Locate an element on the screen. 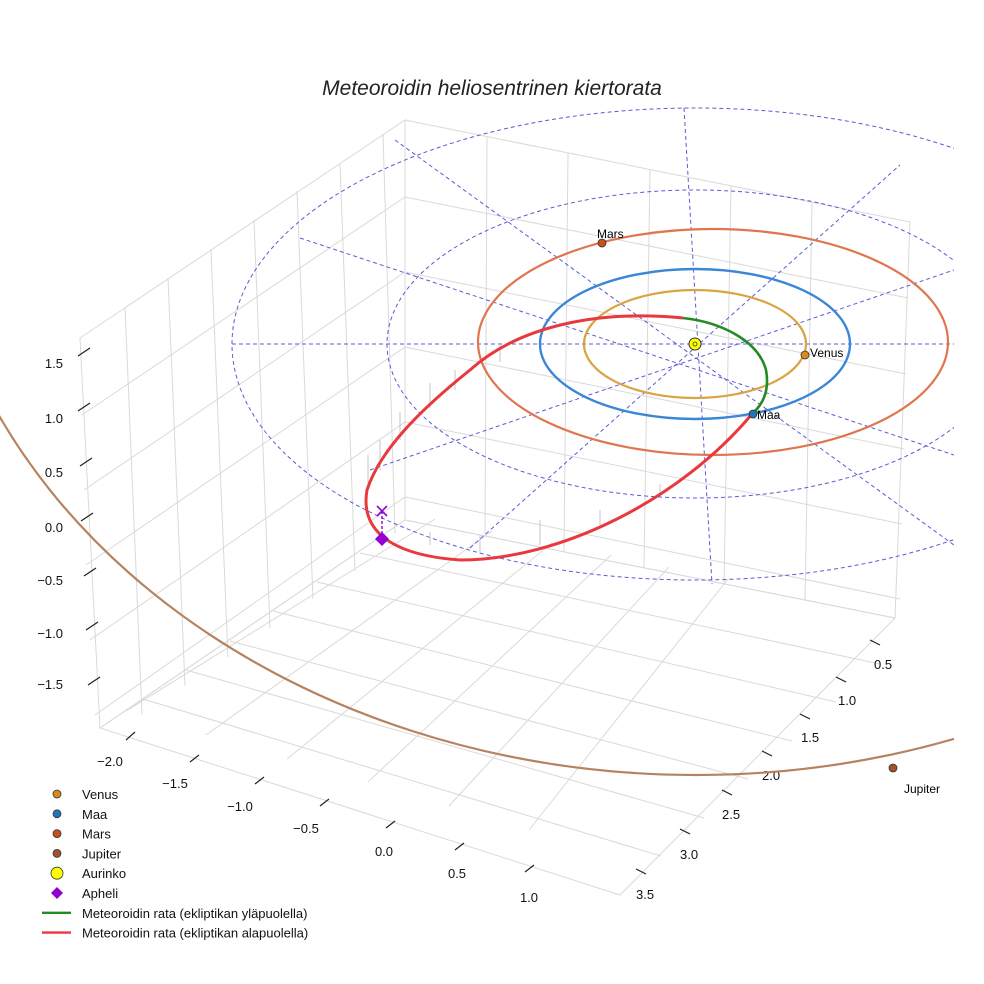 Image resolution: width=984 pixels, height=984 pixels. earth-label: Maa is located at coordinates (769, 415).